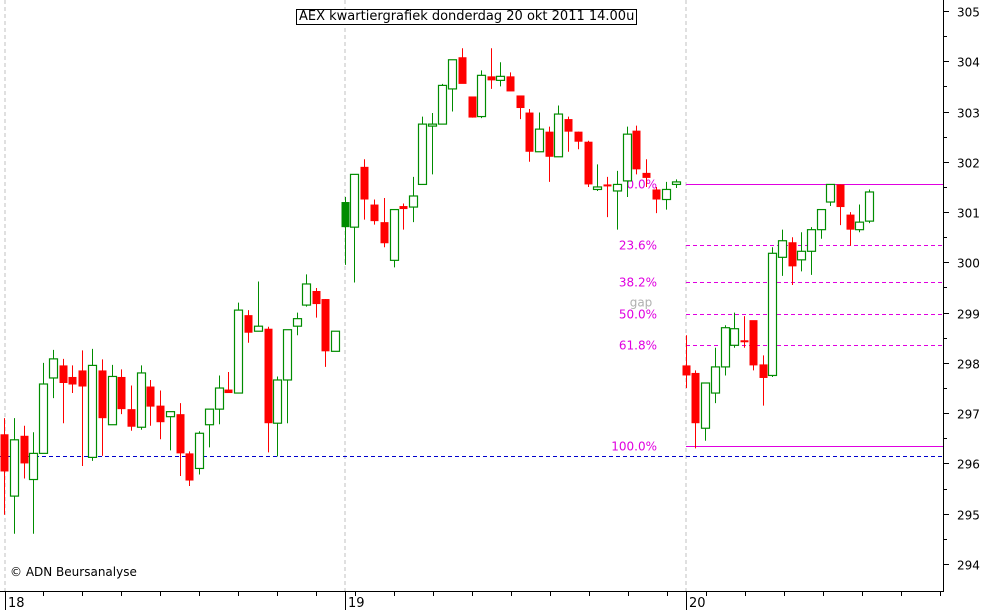 Image resolution: width=985 pixels, height=614 pixels. Describe the element at coordinates (968, 264) in the screenshot. I see `y-tick-label-300: 300` at that location.